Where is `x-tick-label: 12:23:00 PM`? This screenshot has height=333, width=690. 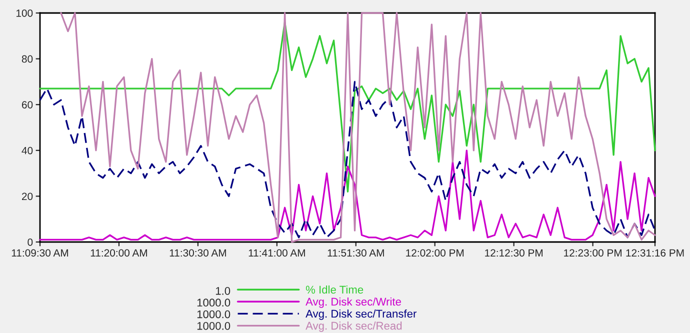
x-tick-label: 12:23:00 PM is located at coordinates (593, 253).